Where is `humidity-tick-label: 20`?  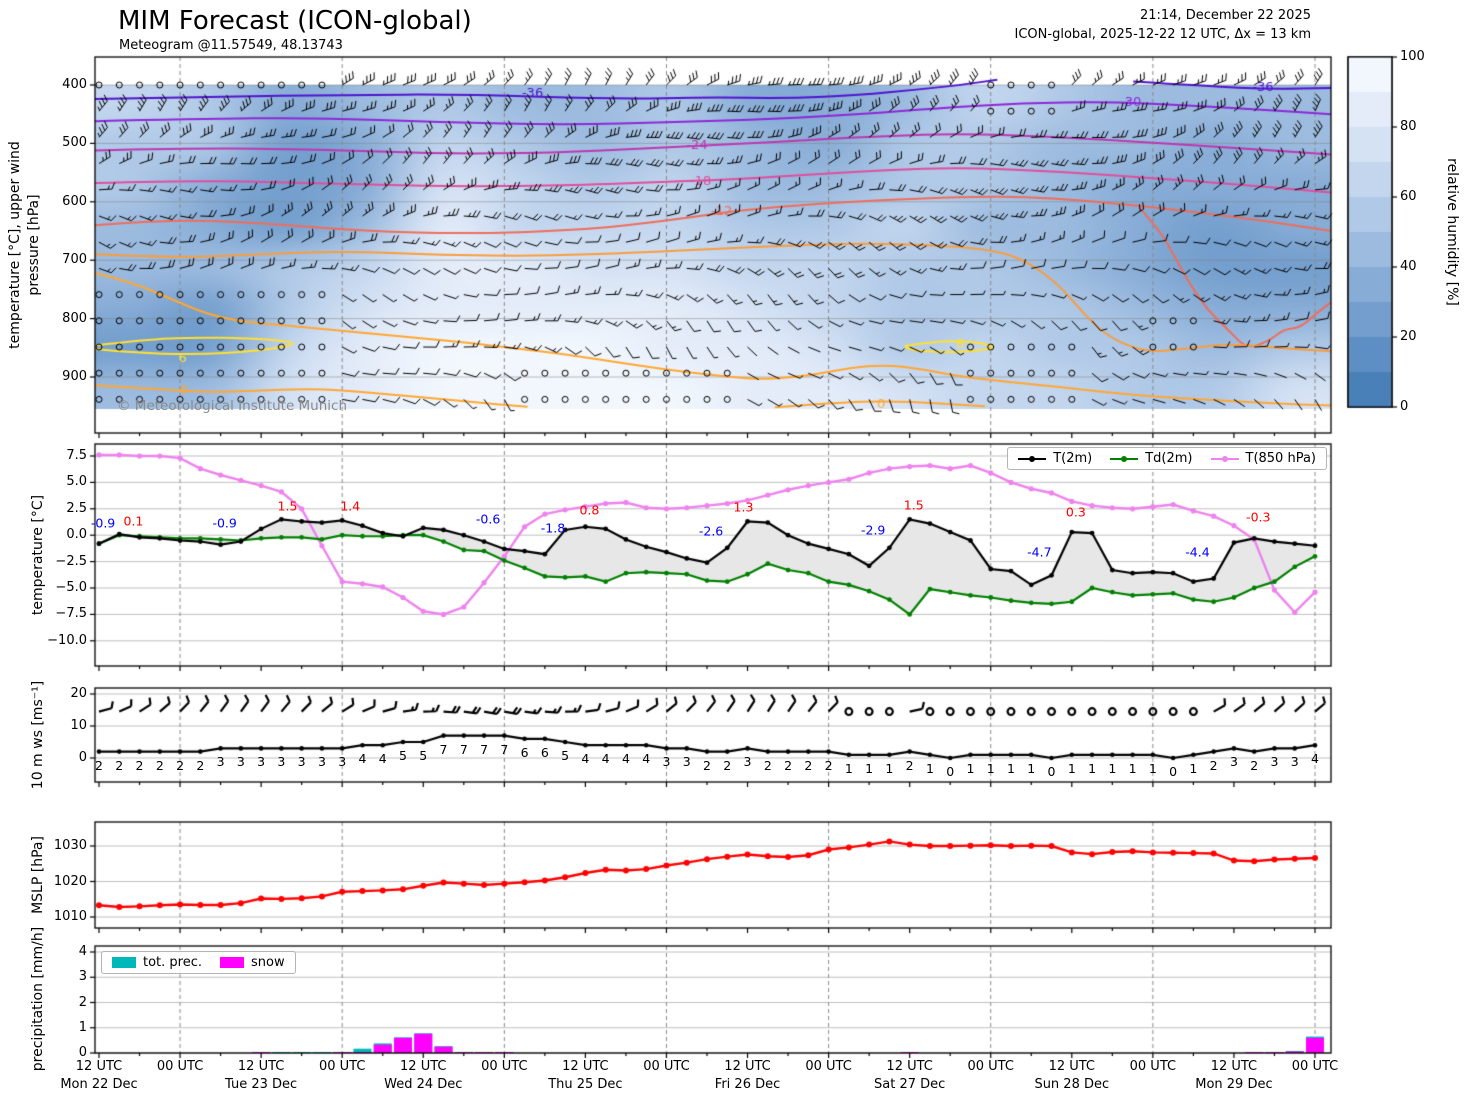
humidity-tick-label: 20 is located at coordinates (1408, 336).